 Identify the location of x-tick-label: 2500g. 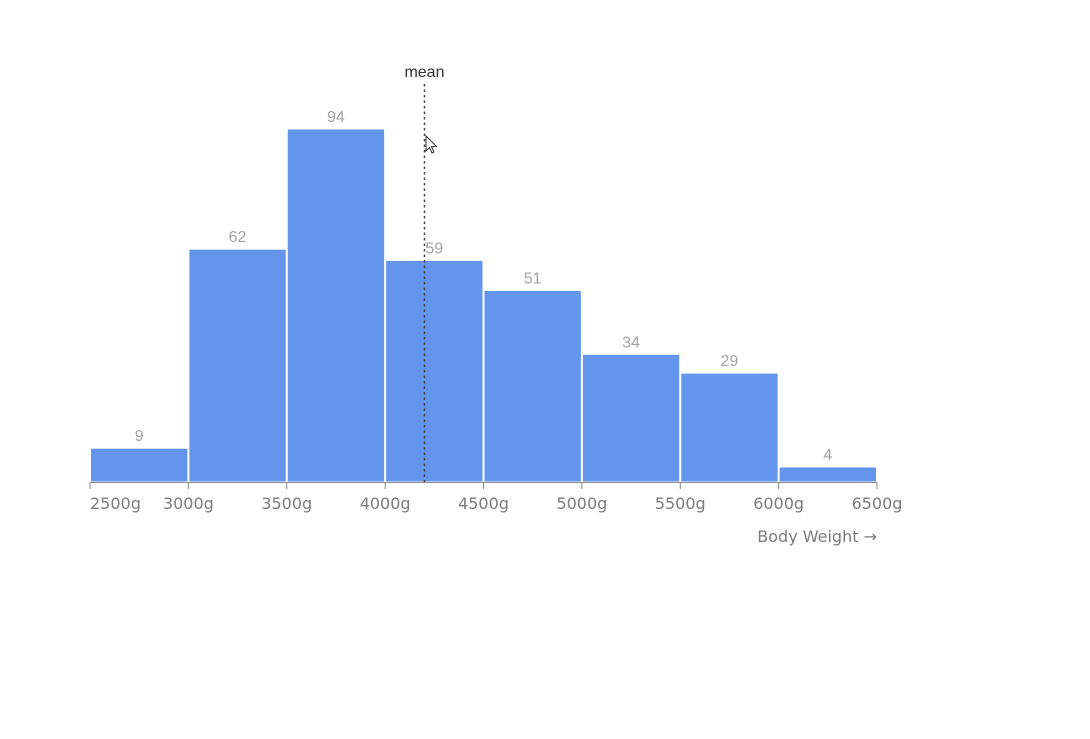
(115, 503).